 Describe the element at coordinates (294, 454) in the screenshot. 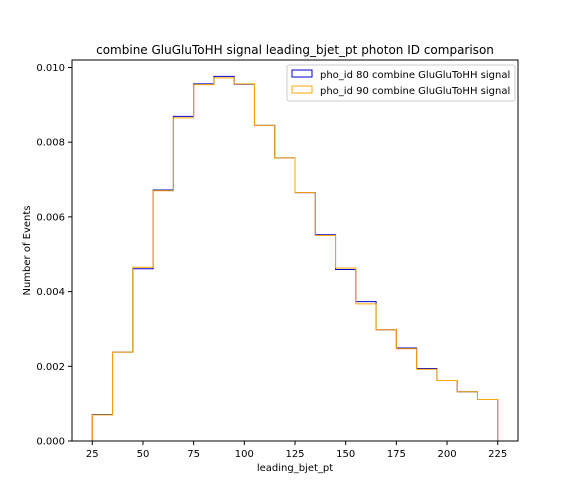

I see `x-tick-label: 125` at that location.